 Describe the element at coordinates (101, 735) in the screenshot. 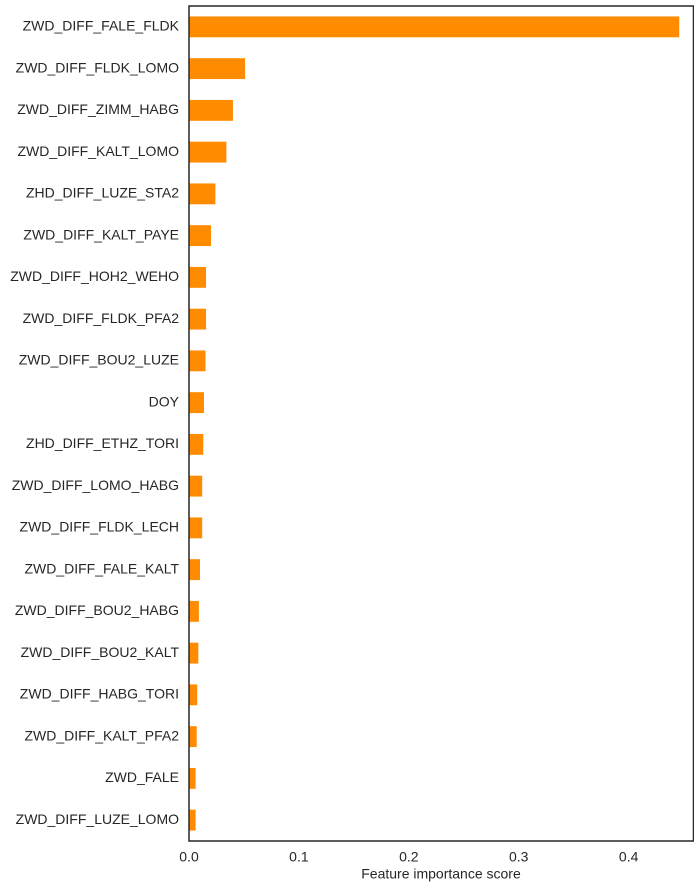

I see `y-tick-label: ZWD_DIFF_KALT_PFA2` at that location.